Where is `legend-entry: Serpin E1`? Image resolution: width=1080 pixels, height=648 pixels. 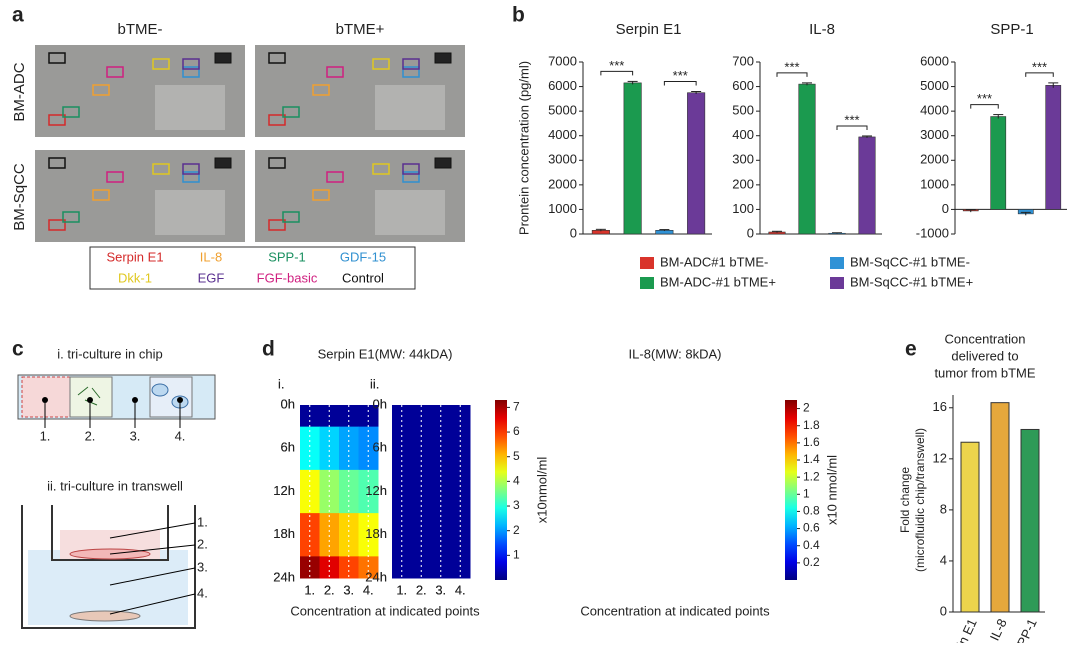 legend-entry: Serpin E1 is located at coordinates (134, 256).